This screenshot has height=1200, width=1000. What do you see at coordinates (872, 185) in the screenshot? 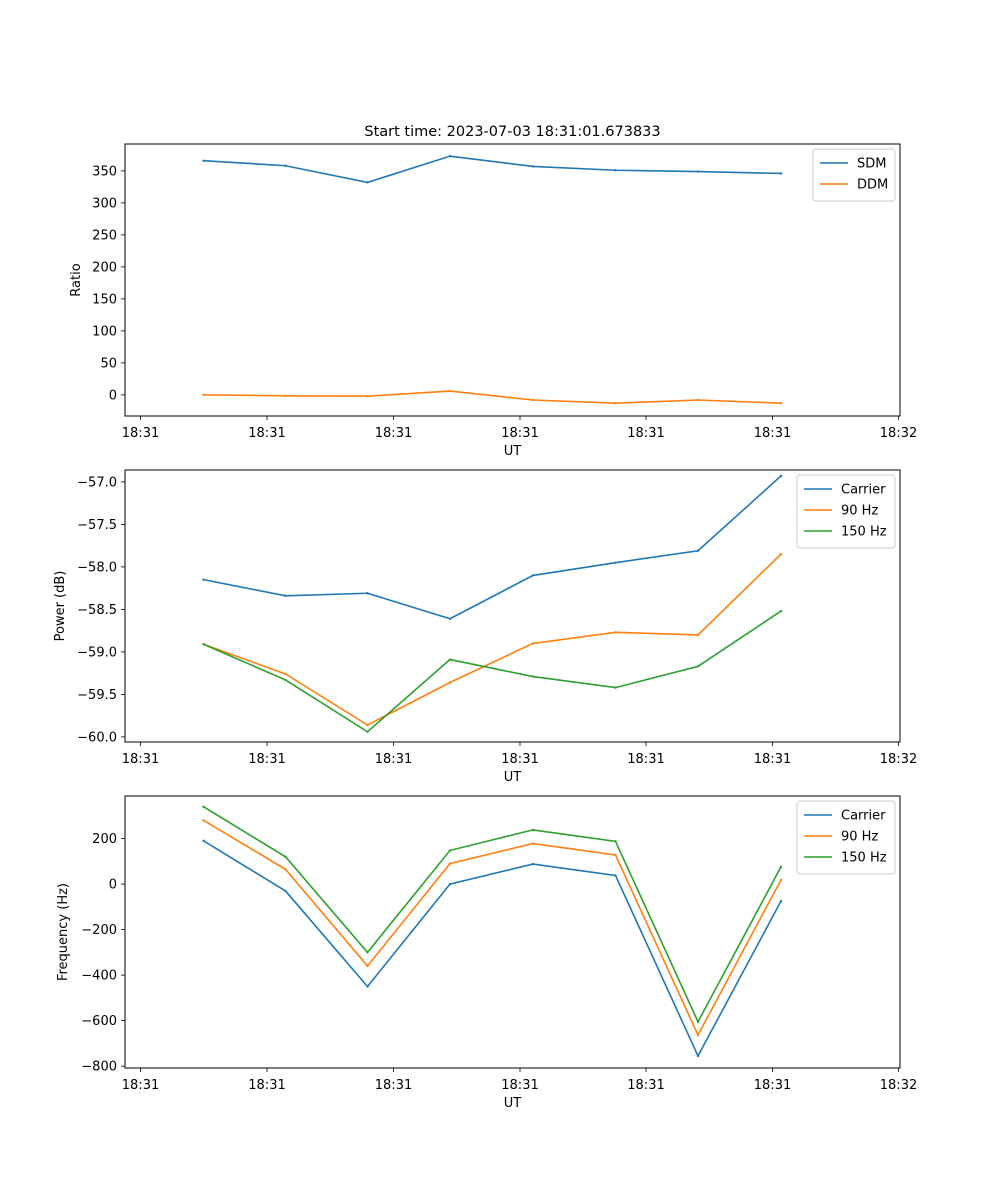
I see `legend-label: DDM` at bounding box center [872, 185].